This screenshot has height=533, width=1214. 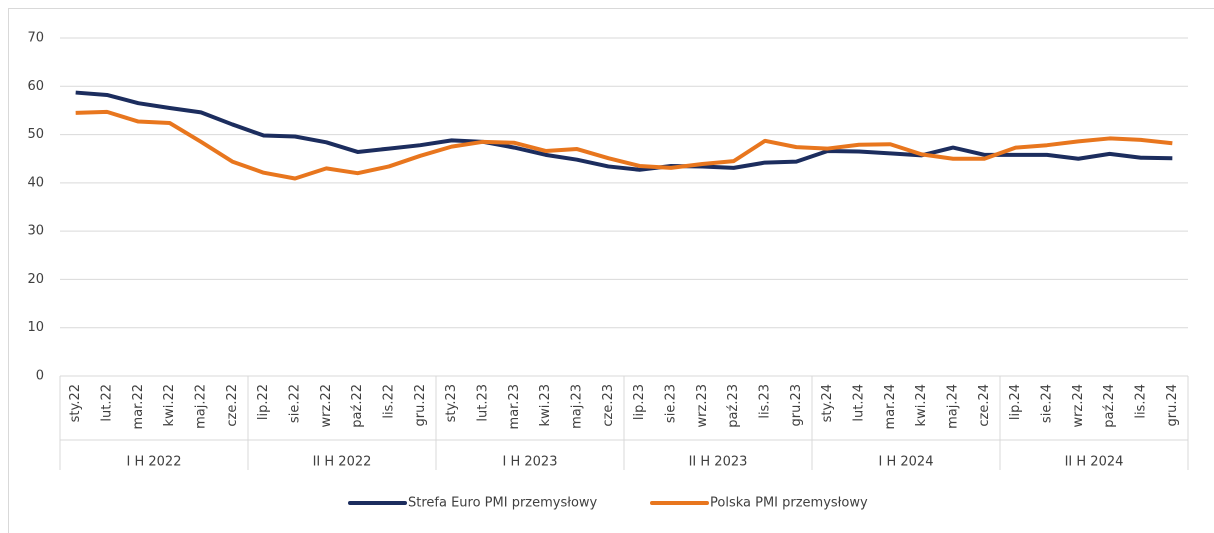 What do you see at coordinates (1094, 462) in the screenshot?
I see `group-label: II H 2024` at bounding box center [1094, 462].